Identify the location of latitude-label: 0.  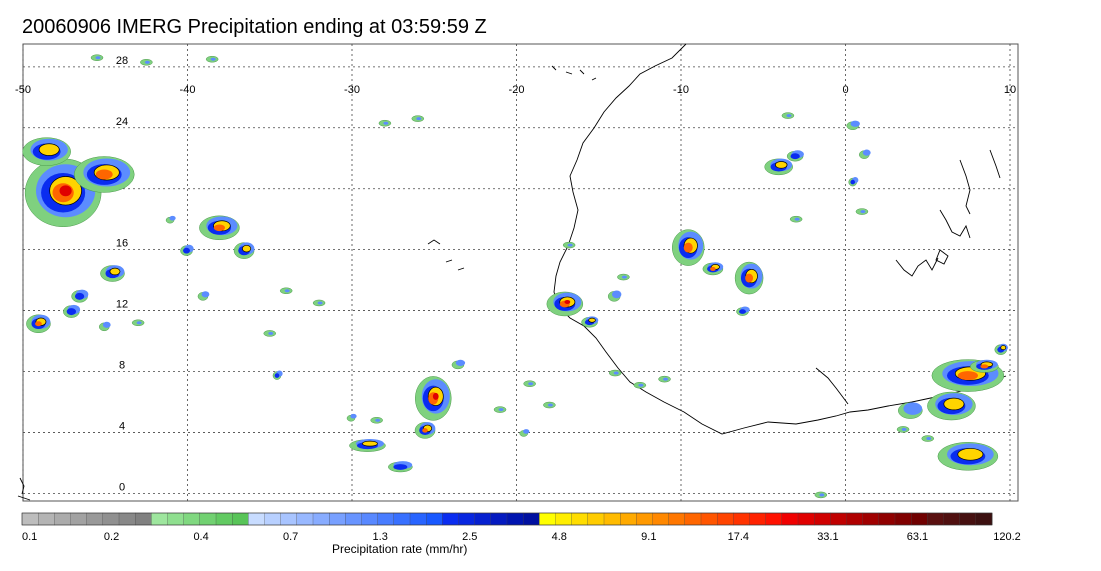
(122, 487).